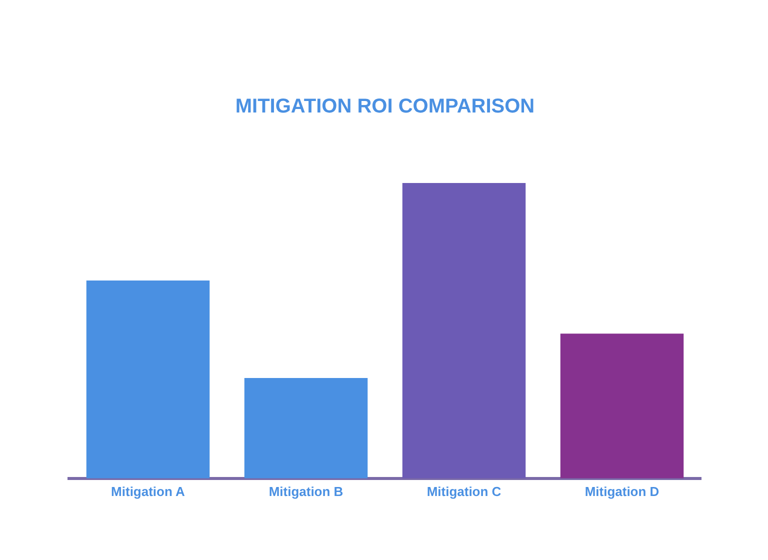  Describe the element at coordinates (148, 491) in the screenshot. I see `x-tick-label: Mitigation A` at that location.